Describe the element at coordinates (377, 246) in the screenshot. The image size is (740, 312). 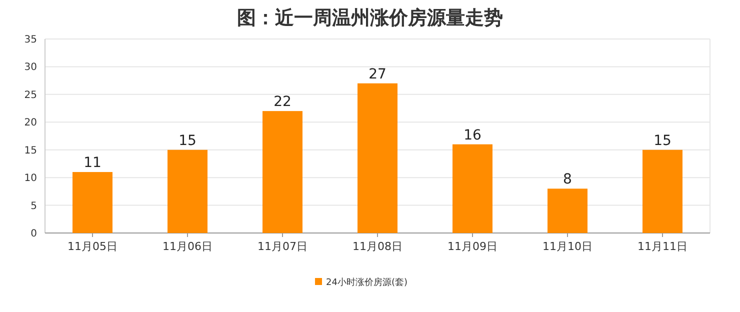
I see `x-tick-label: 11月08日` at that location.